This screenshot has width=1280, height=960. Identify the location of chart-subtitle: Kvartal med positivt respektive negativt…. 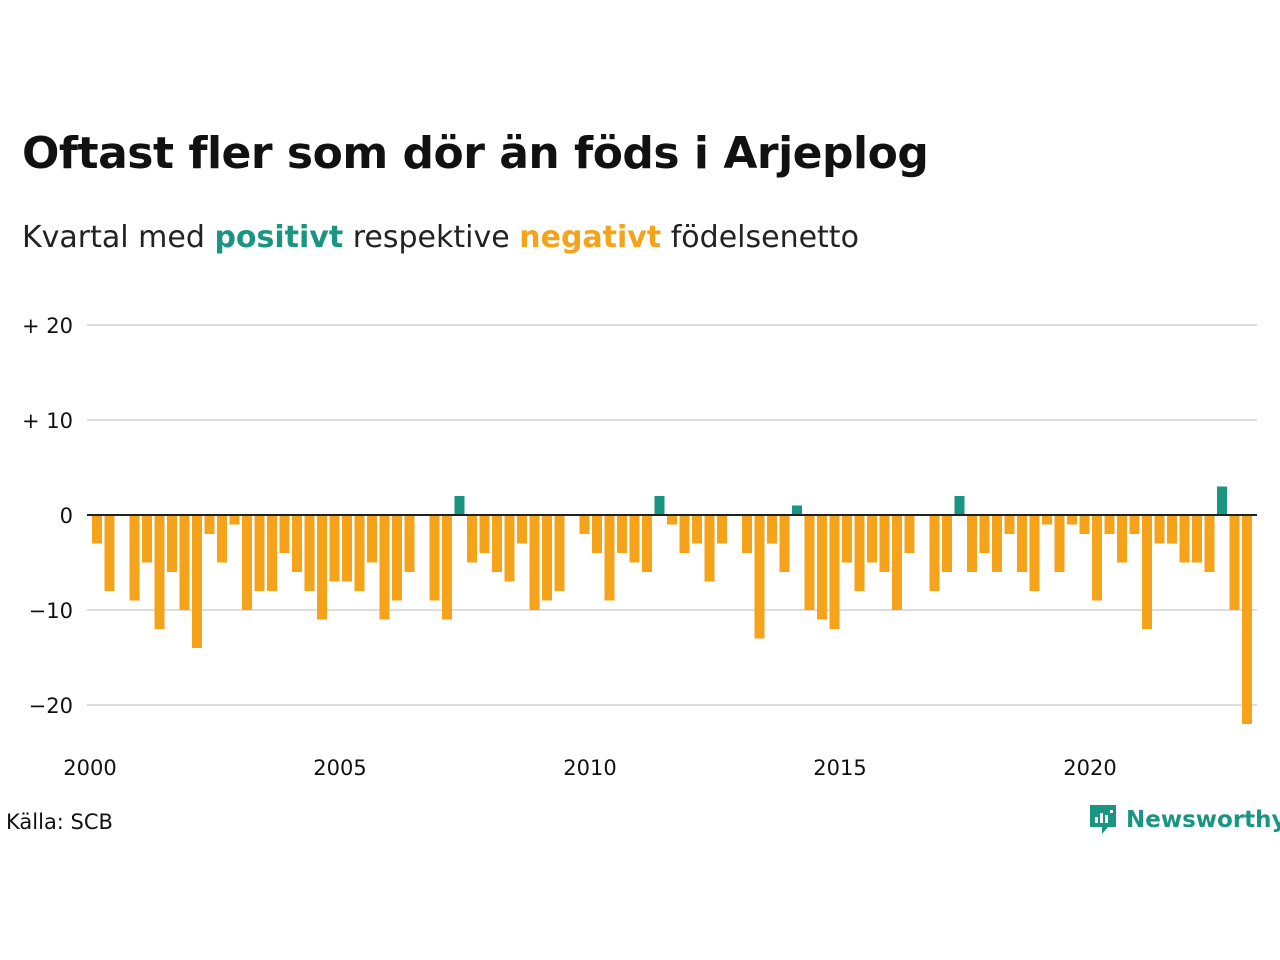
(440, 237).